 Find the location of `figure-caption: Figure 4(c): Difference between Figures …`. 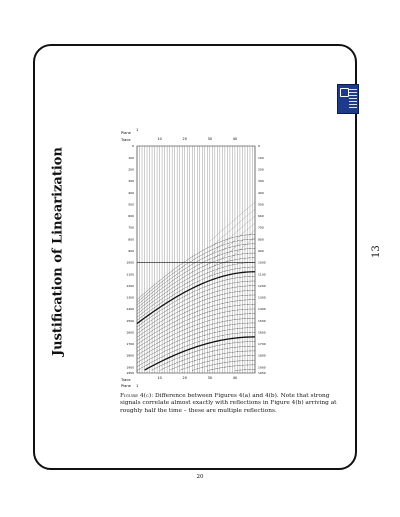

figure-caption: Figure 4(c): Difference between Figures … is located at coordinates (234, 404).